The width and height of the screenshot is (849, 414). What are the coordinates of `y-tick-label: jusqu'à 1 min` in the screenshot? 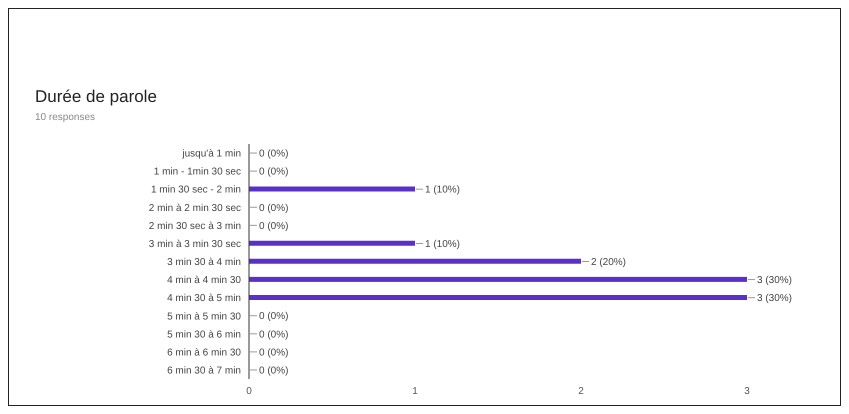 It's located at (211, 154).